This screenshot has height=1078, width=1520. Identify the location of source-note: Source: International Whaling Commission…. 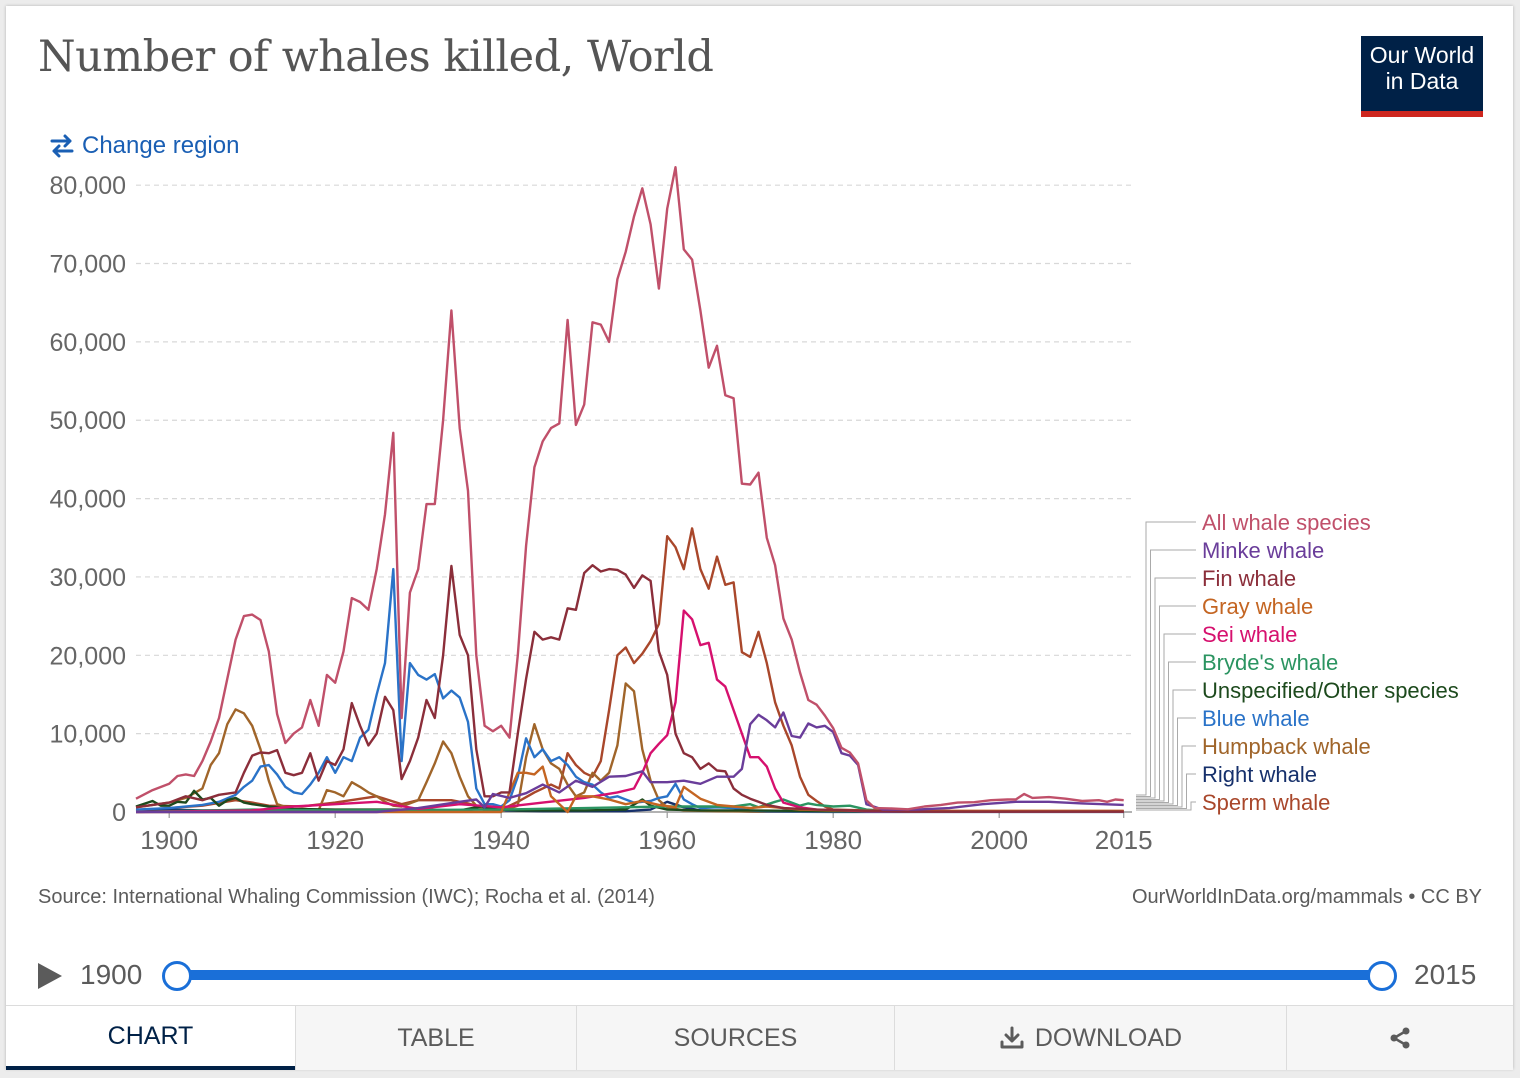
(346, 897).